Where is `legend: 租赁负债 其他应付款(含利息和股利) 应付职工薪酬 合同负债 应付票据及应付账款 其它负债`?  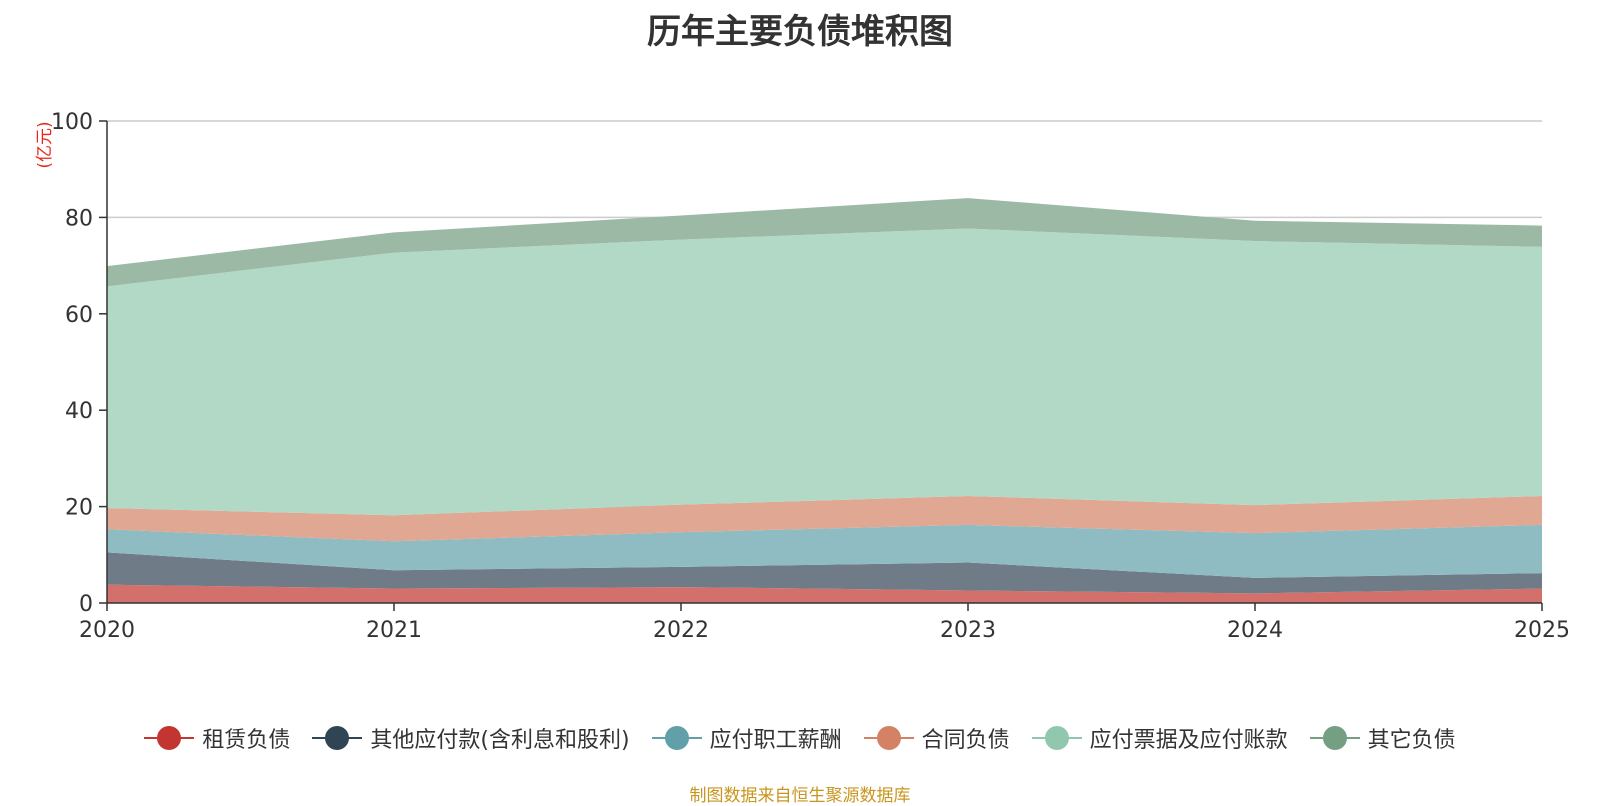 legend: 租赁负债 其他应付款(含利息和股利) 应付职工薪酬 合同负债 应付票据及应付账款 其它负债 is located at coordinates (800, 738).